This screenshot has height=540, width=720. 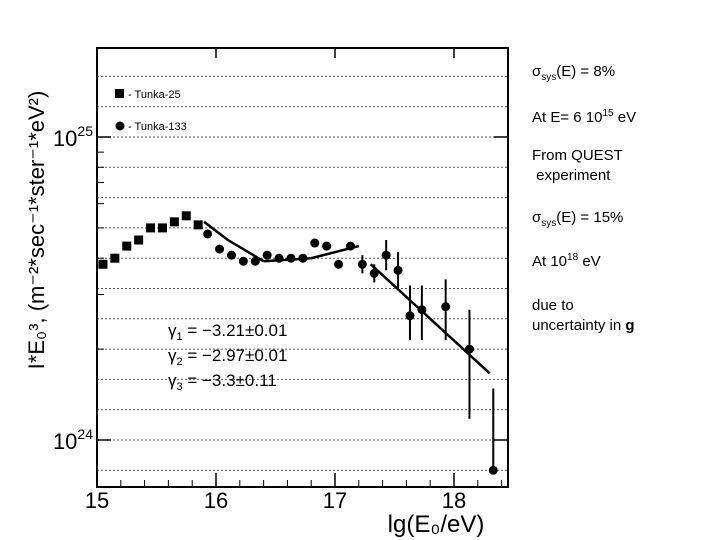 I want to click on fit-label-gamma1: γ1 = −3.21±0.01, so click(x=227, y=332).